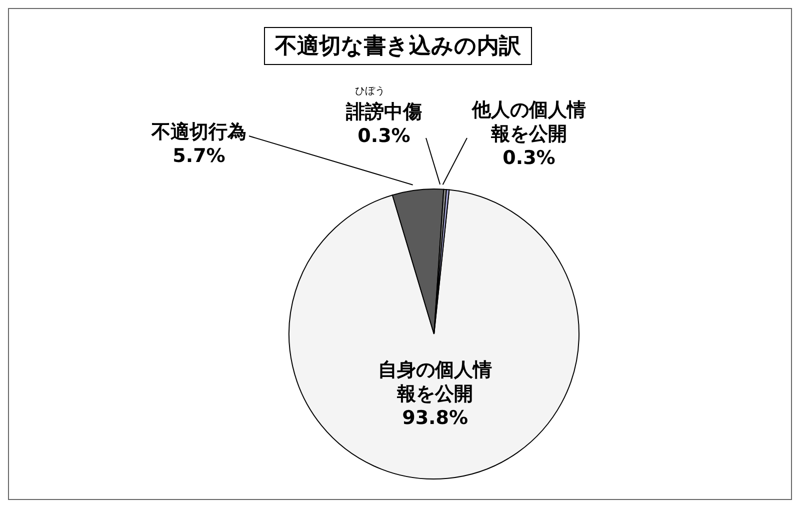 This screenshot has width=800, height=509. What do you see at coordinates (435, 381) in the screenshot?
I see `slice-label: 自身の個人情報を公開` at bounding box center [435, 381].